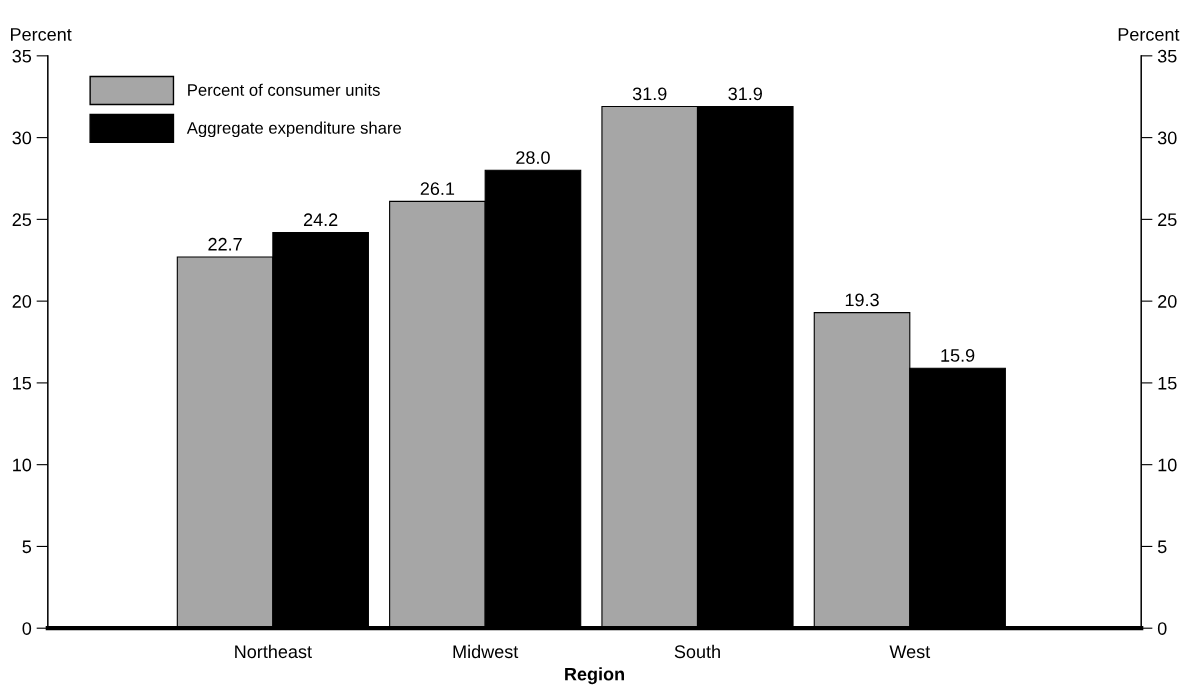  What do you see at coordinates (22, 138) in the screenshot?
I see `y-tick-label: 30` at bounding box center [22, 138].